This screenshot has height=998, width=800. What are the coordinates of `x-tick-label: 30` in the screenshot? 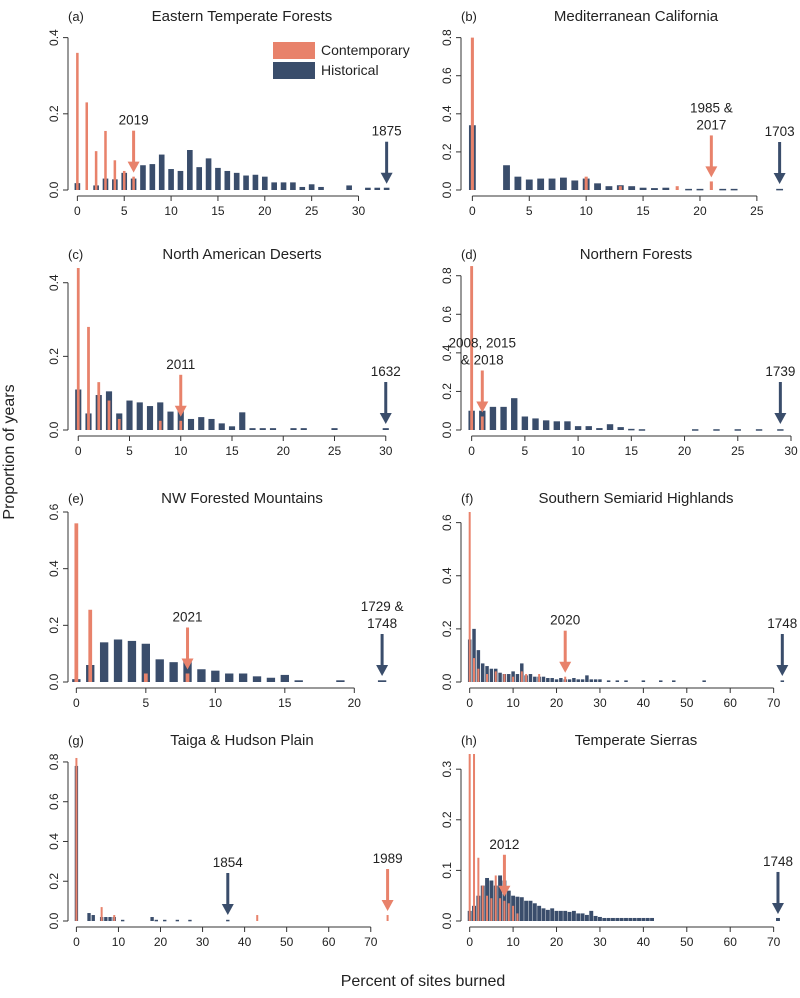 It's located at (203, 942).